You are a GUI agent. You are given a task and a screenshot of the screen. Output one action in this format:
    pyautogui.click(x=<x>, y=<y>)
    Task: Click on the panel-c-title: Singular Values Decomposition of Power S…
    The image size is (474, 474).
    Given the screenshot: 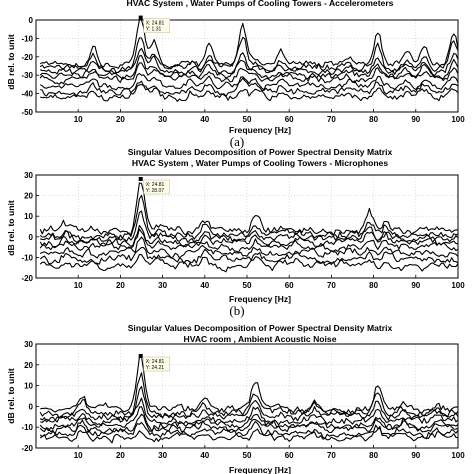 What is the action you would take?
    pyautogui.click(x=260, y=328)
    